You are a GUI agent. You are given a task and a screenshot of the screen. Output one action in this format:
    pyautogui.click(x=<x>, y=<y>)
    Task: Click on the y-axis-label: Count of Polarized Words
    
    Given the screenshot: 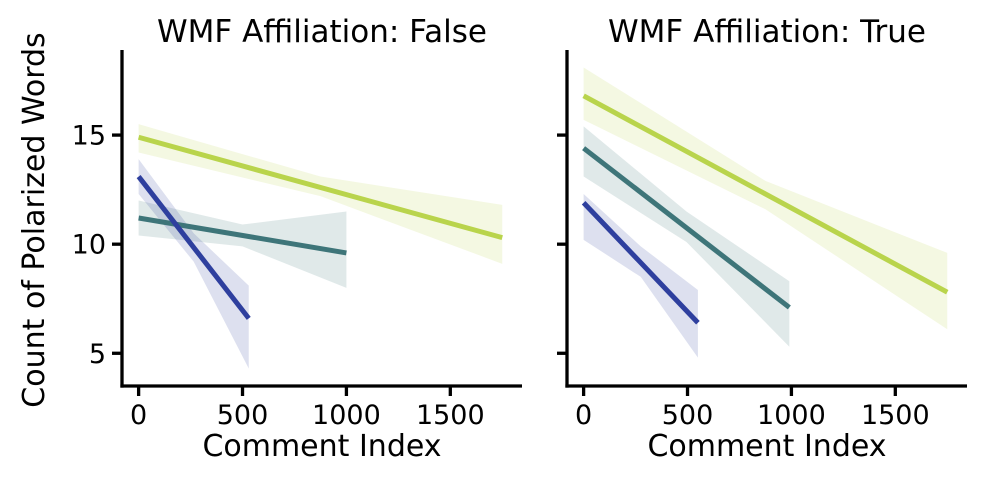 What is the action you would take?
    pyautogui.click(x=34, y=219)
    